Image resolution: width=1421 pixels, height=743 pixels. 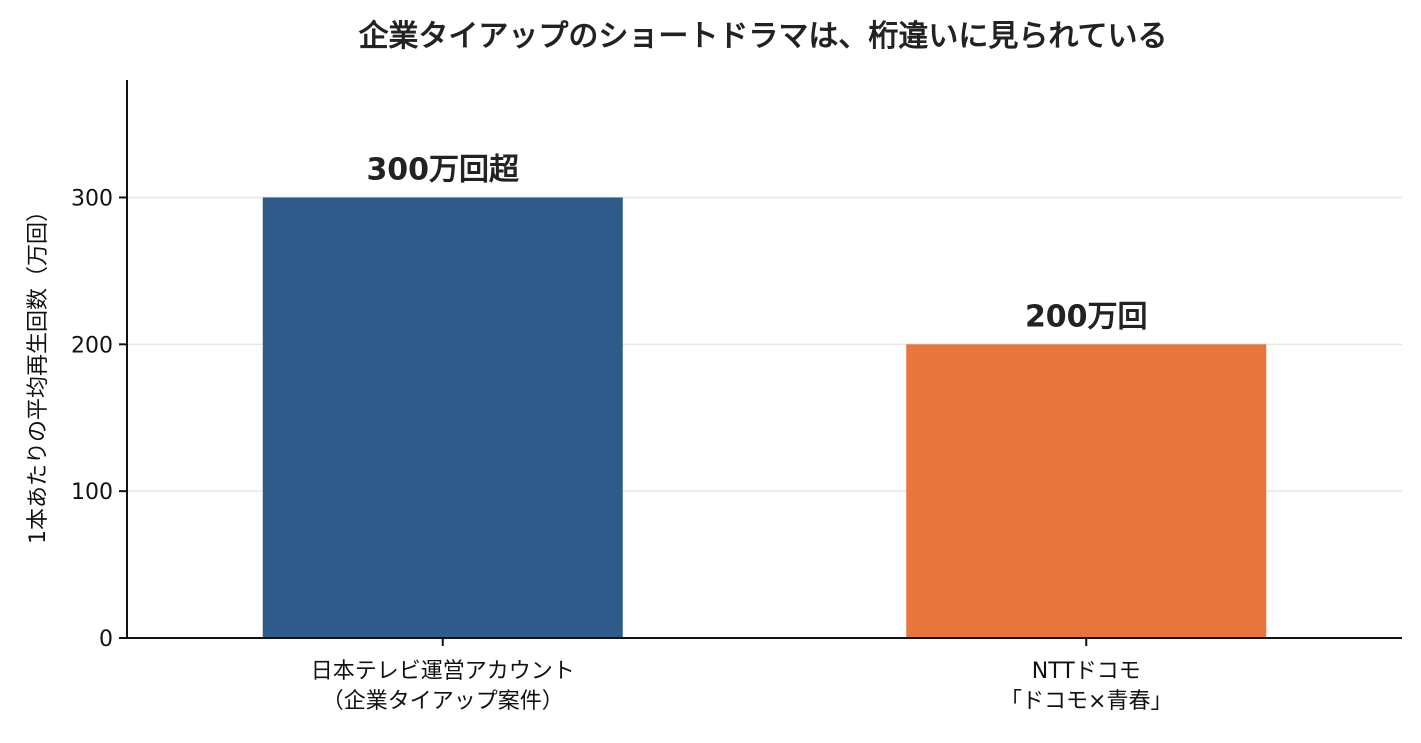 What do you see at coordinates (762, 36) in the screenshot?
I see `chart-title: 企業タイアップのショートドラマは、桁違いに見られている` at bounding box center [762, 36].